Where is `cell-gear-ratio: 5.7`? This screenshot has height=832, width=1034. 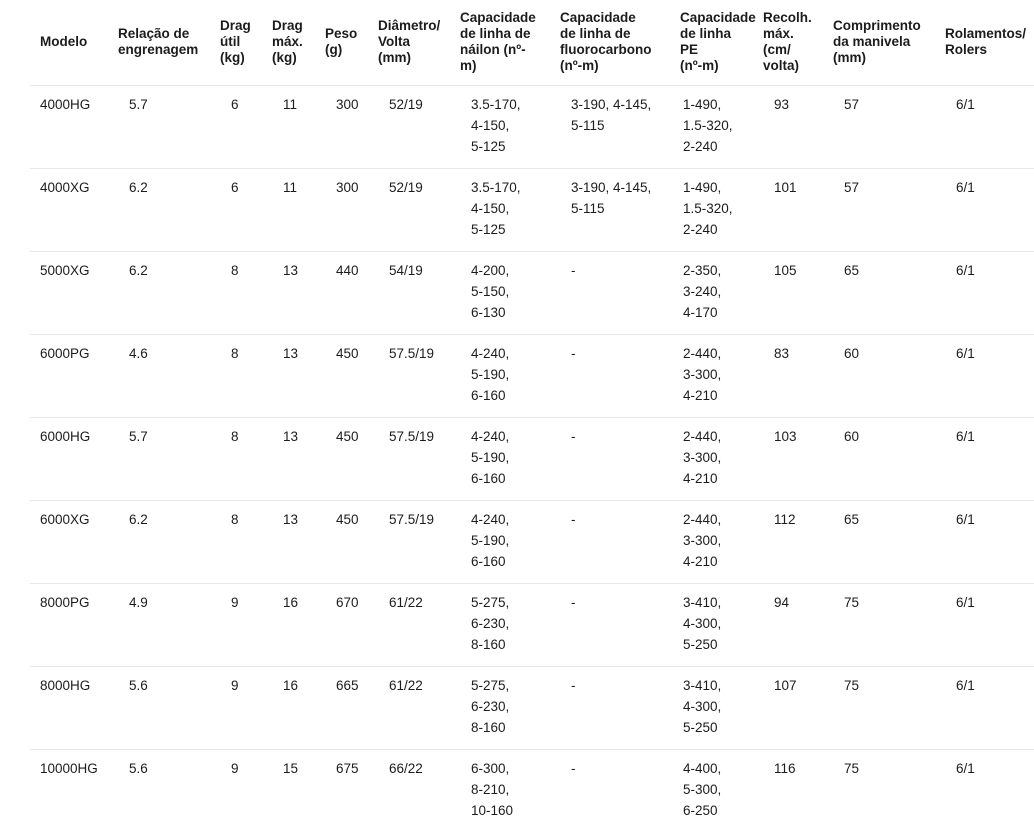 cell-gear-ratio: 5.7 is located at coordinates (159, 458).